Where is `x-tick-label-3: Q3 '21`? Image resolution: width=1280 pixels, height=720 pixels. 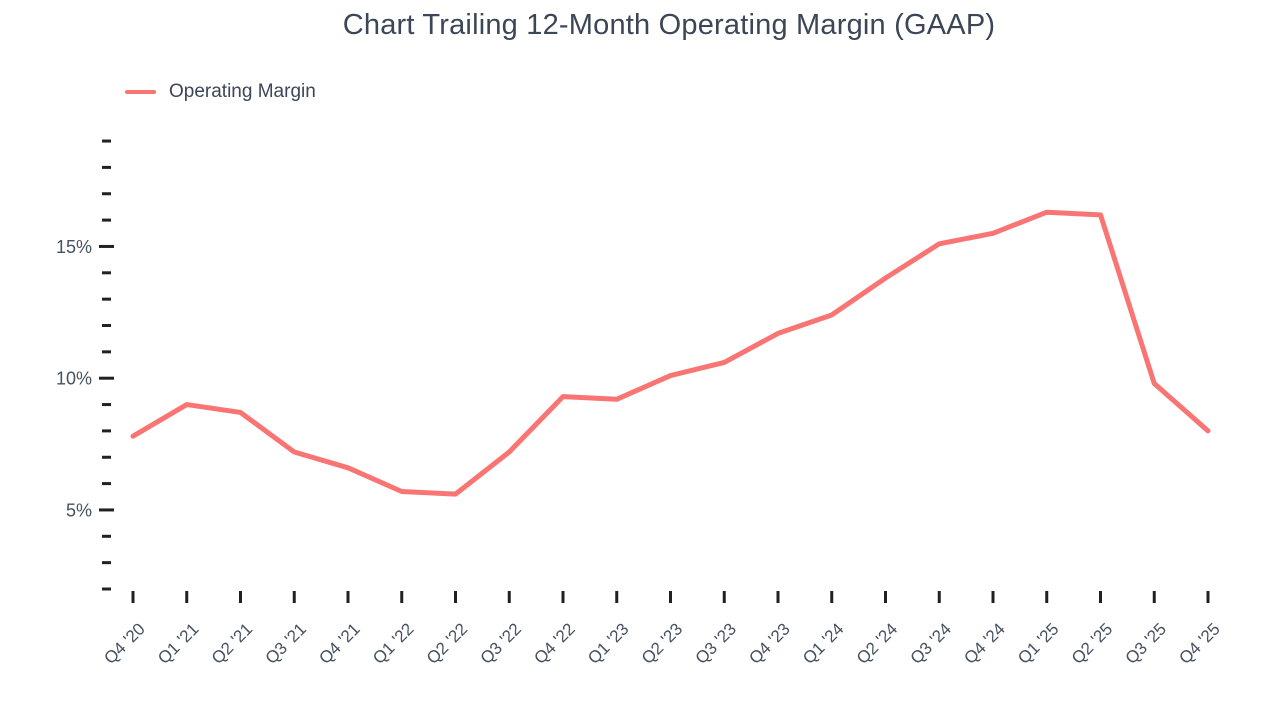
x-tick-label-3: Q3 '21 is located at coordinates (286, 643).